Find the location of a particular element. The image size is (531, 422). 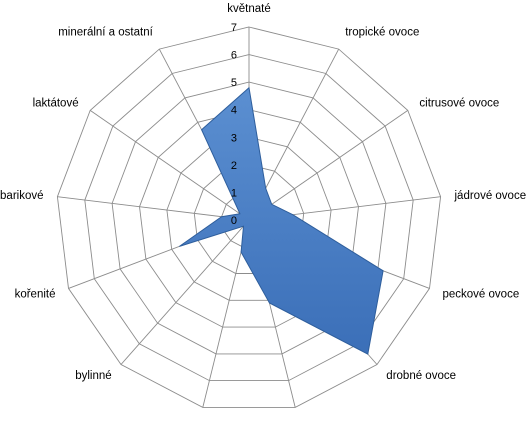

tick-label-6: 6 is located at coordinates (234, 56).